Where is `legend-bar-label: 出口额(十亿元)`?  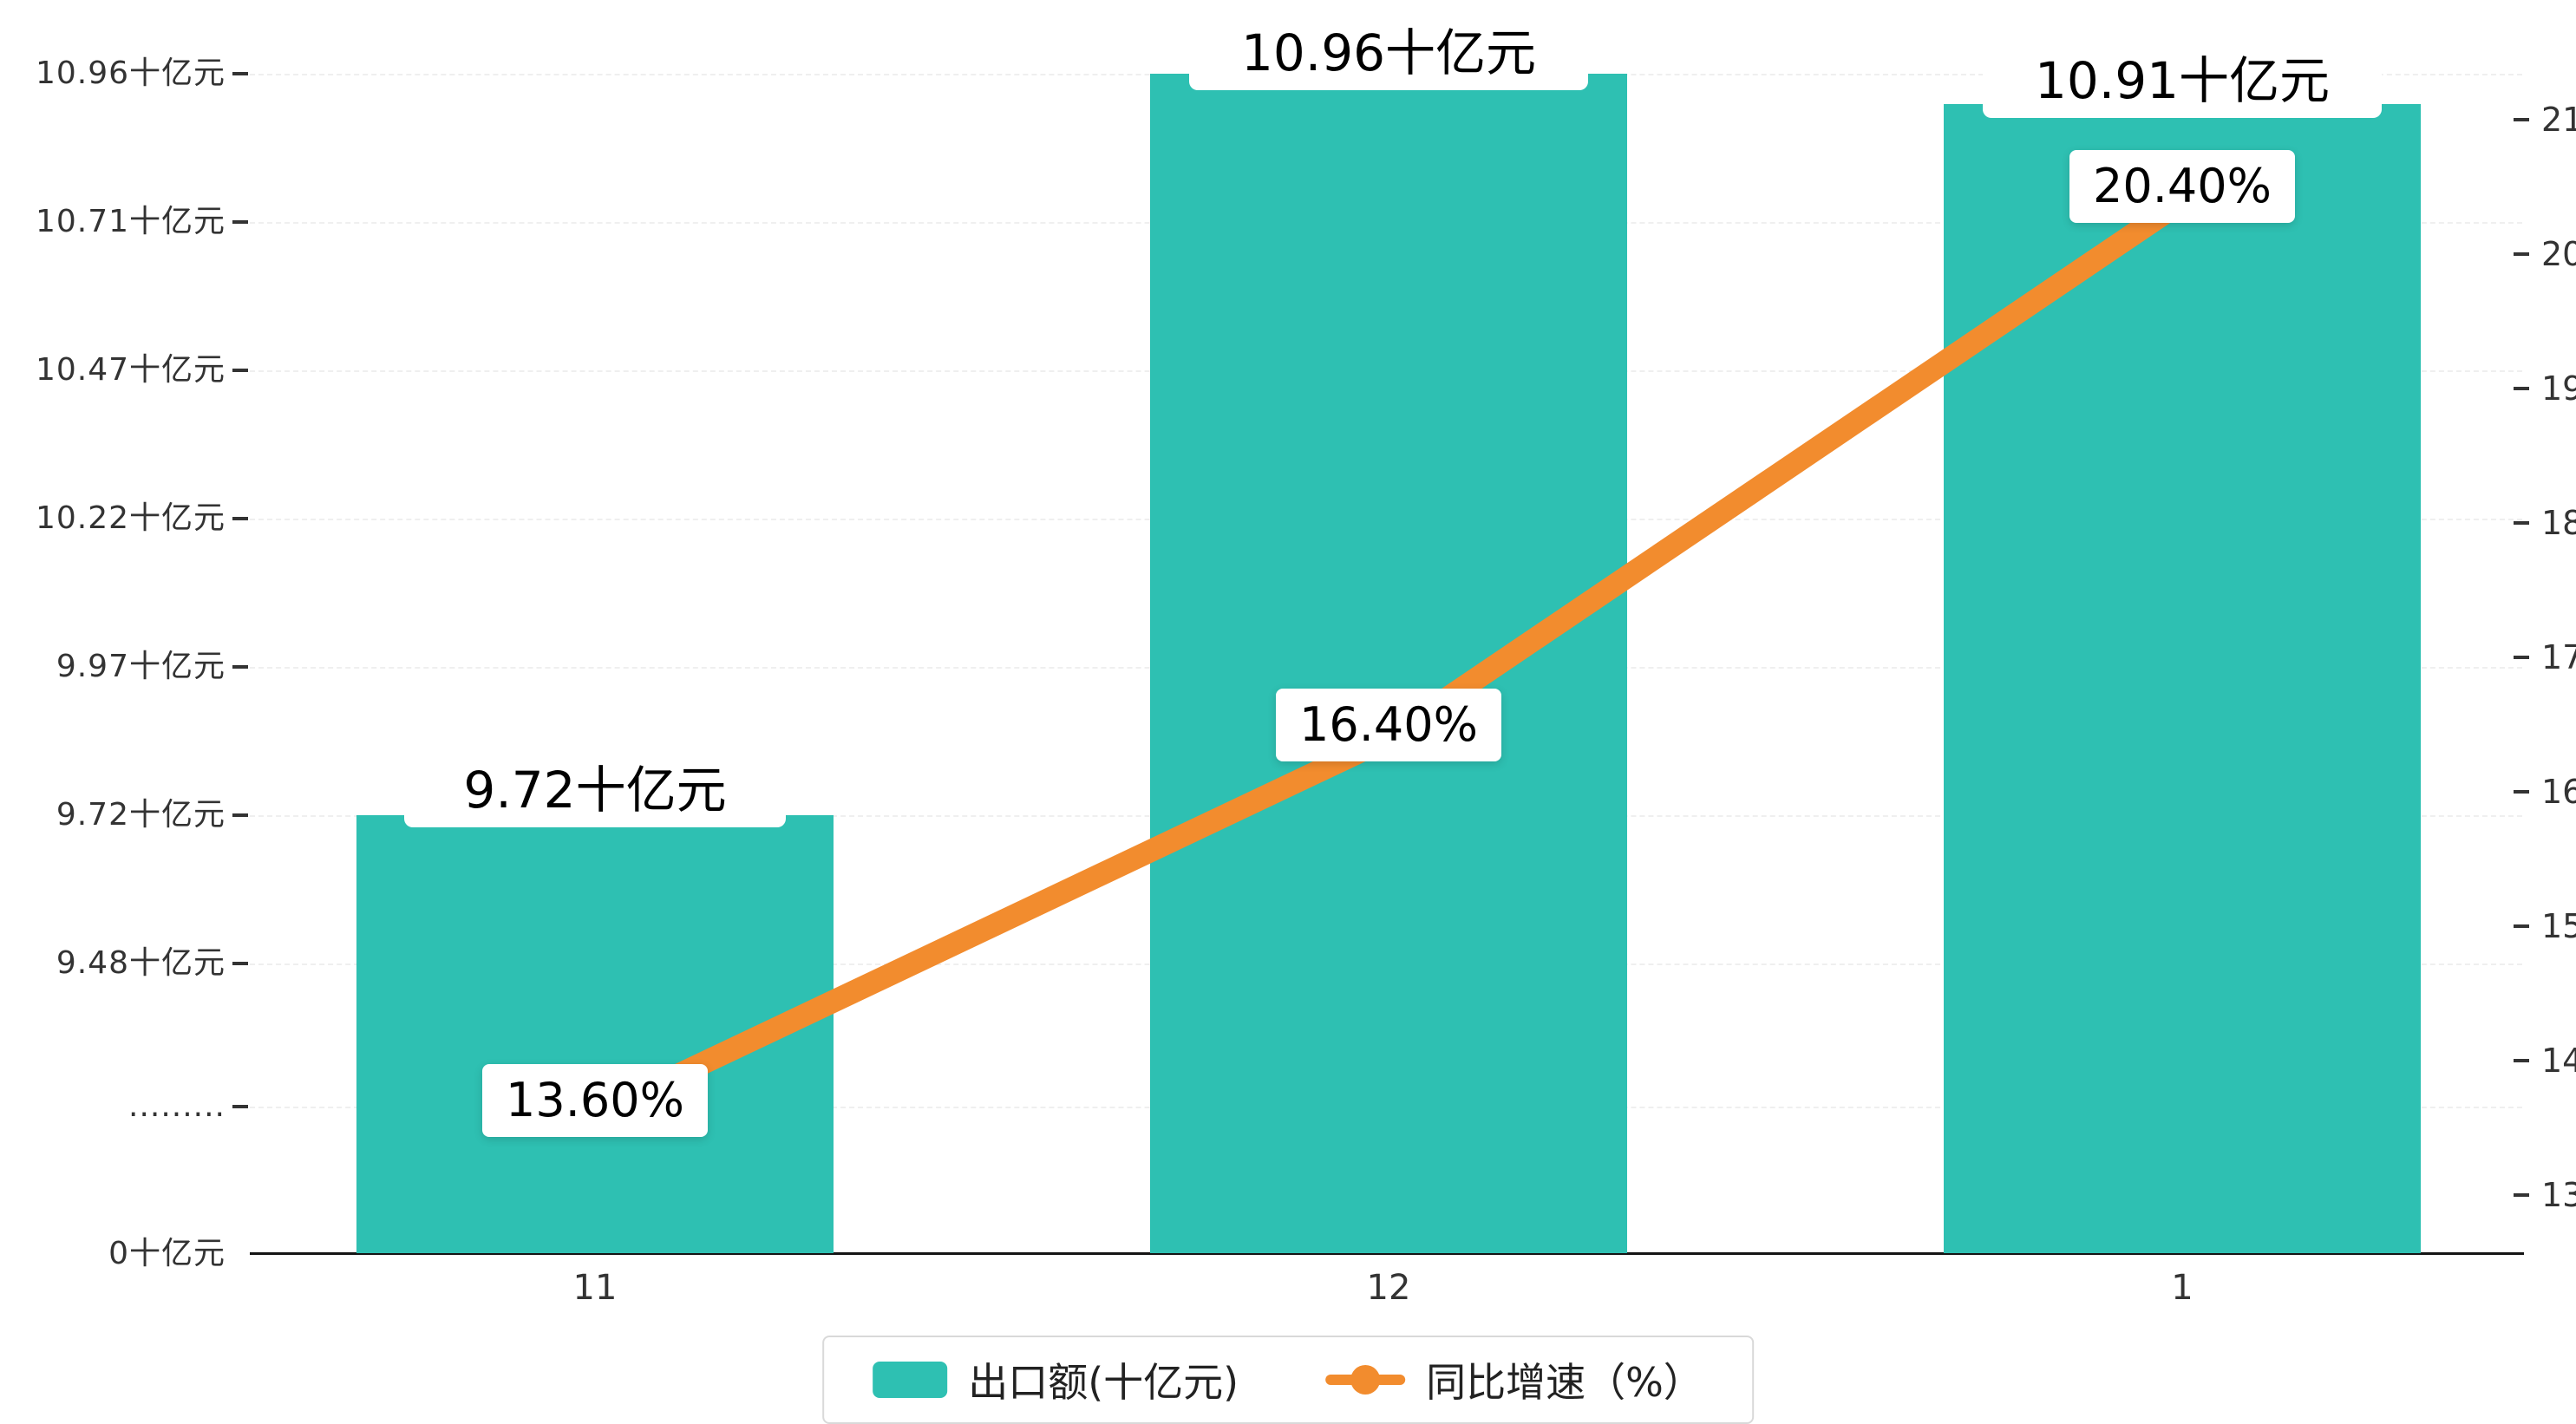 legend-bar-label: 出口额(十亿元) is located at coordinates (1103, 1382).